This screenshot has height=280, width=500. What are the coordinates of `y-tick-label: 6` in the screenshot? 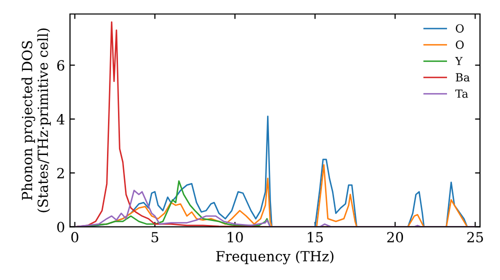 It's located at (60, 65).